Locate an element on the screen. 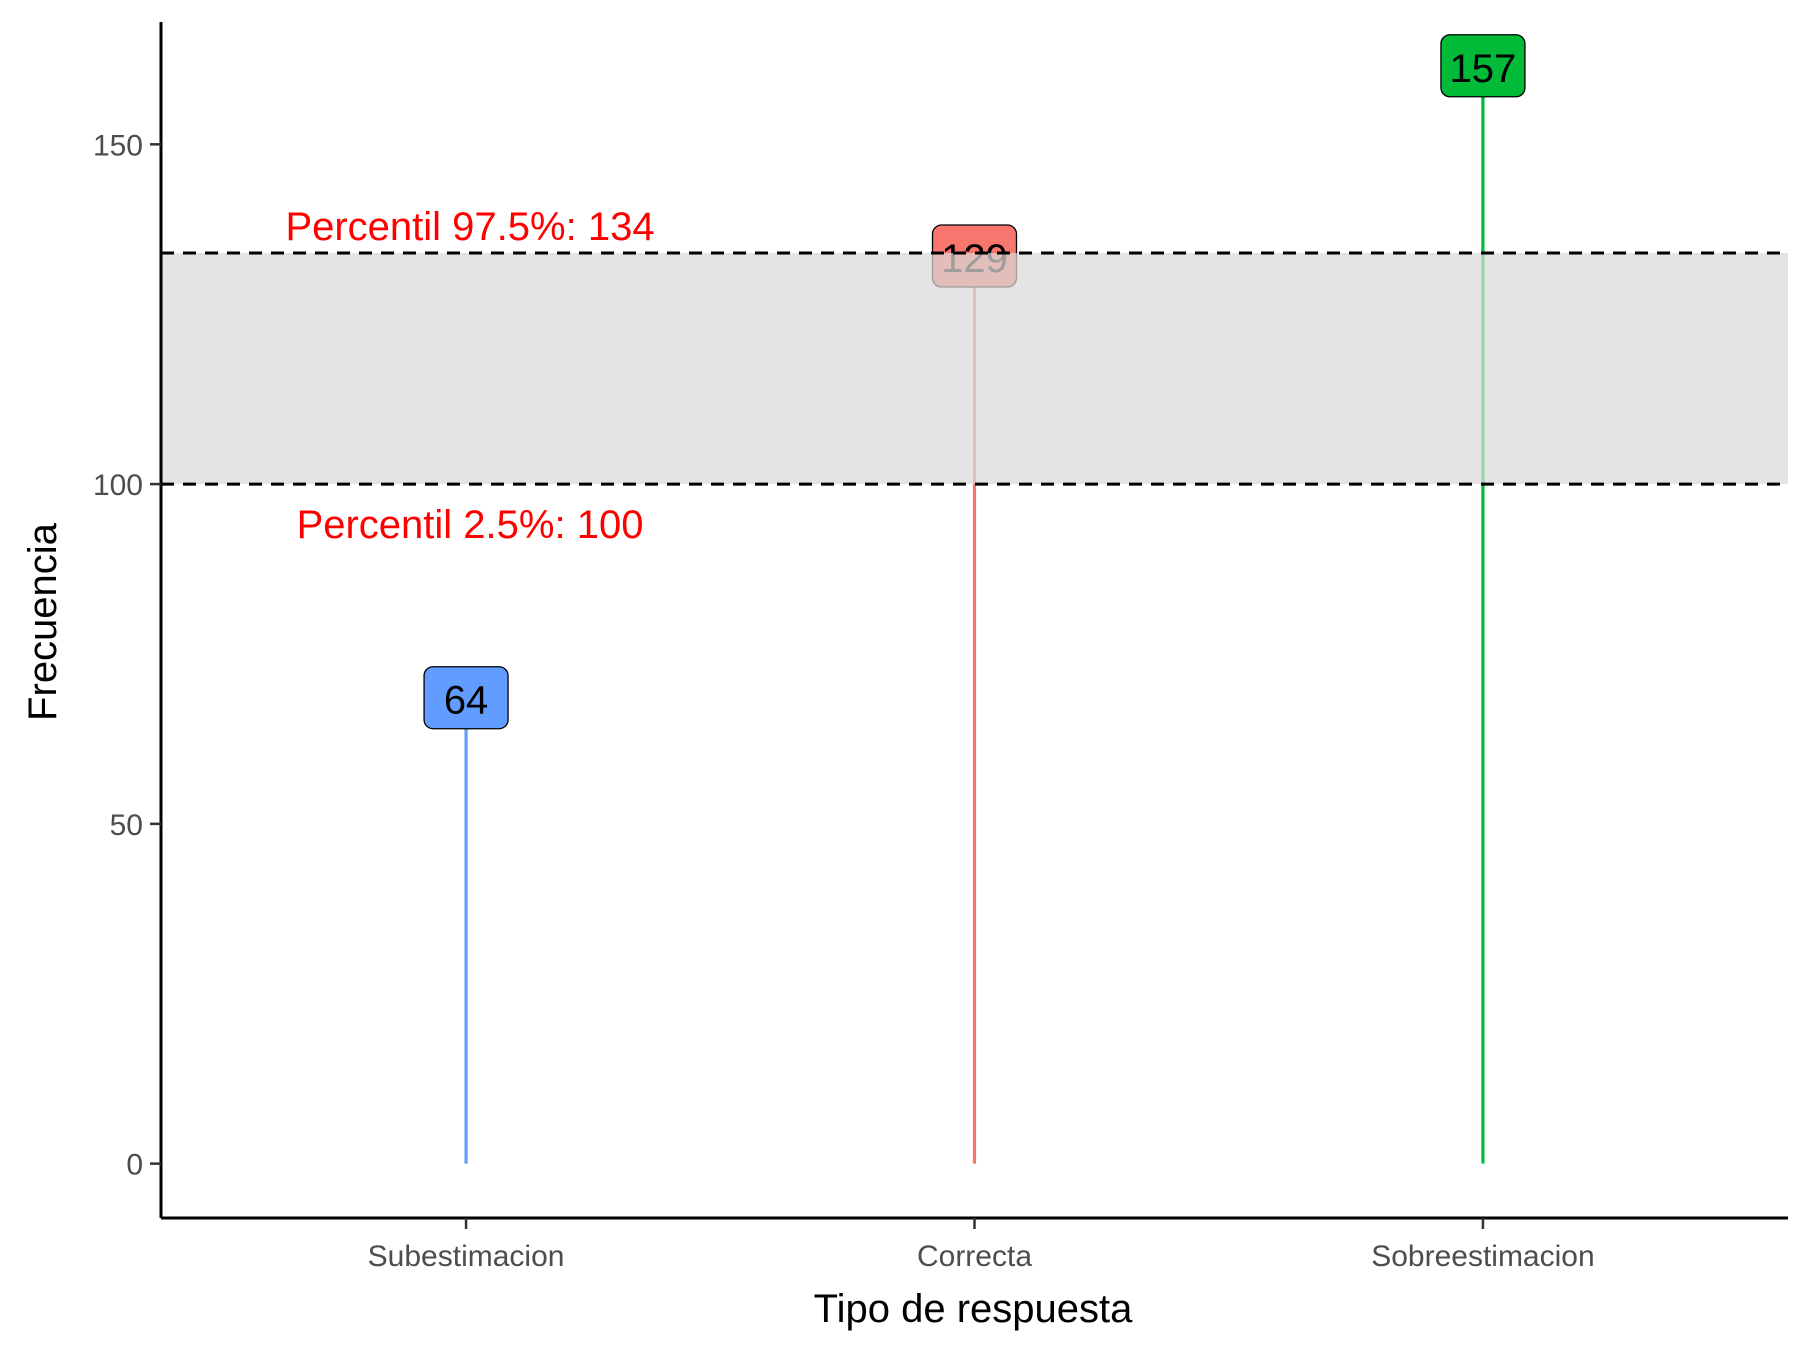  value-label-subestimacion: 64 is located at coordinates (466, 698).